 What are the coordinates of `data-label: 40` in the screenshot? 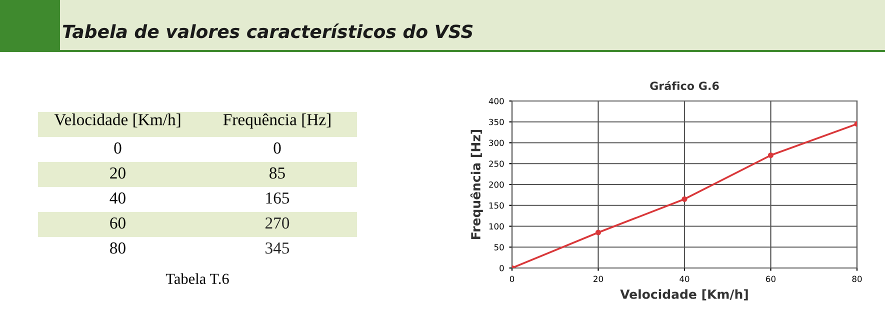 It's located at (118, 198).